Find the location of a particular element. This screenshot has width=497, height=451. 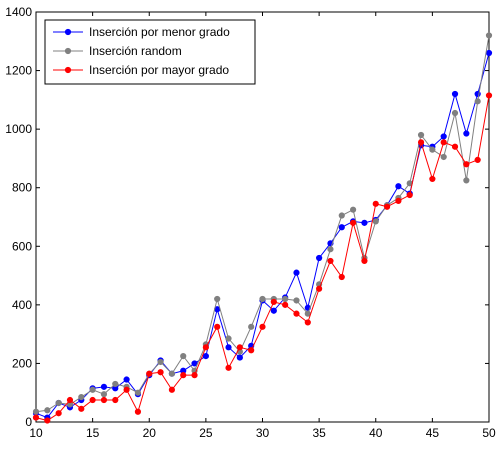

x-tick-label: 20 is located at coordinates (150, 433).